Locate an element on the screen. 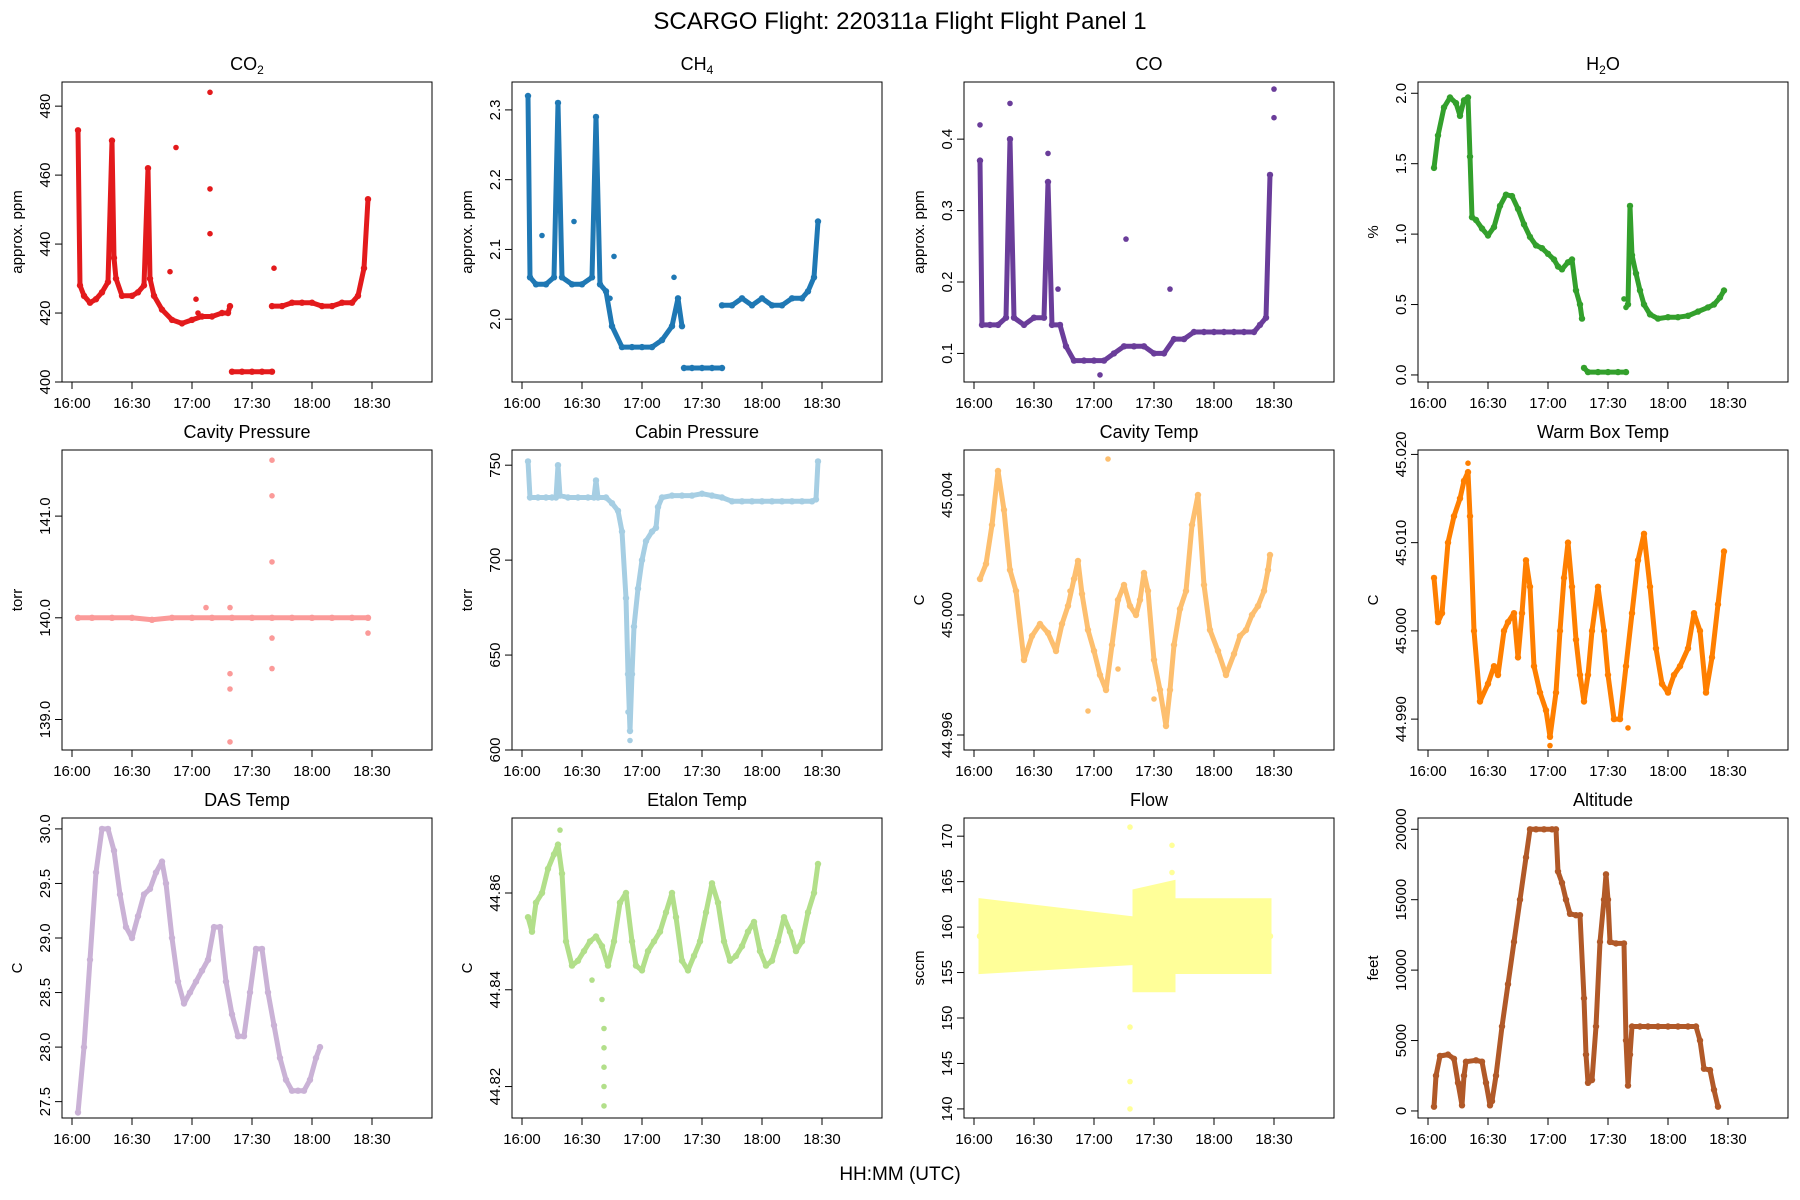 Image resolution: width=1800 pixels, height=1200 pixels. y-tick-label: 0.4 is located at coordinates (947, 139).